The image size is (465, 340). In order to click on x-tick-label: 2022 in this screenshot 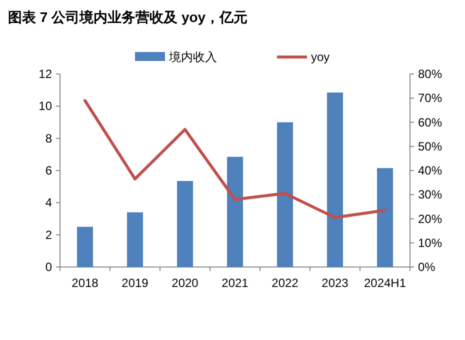, I will do `click(285, 283)`.